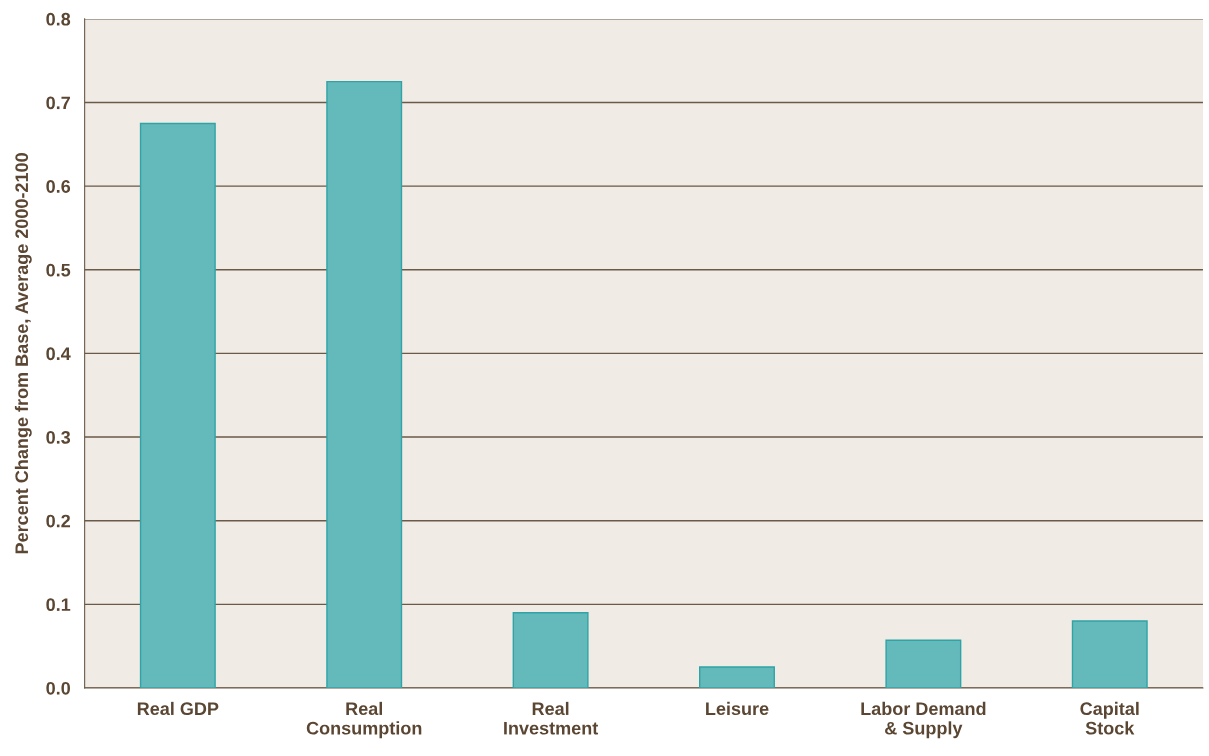 The image size is (1209, 756). Describe the element at coordinates (58, 186) in the screenshot. I see `y-tick-label: 0.6` at that location.